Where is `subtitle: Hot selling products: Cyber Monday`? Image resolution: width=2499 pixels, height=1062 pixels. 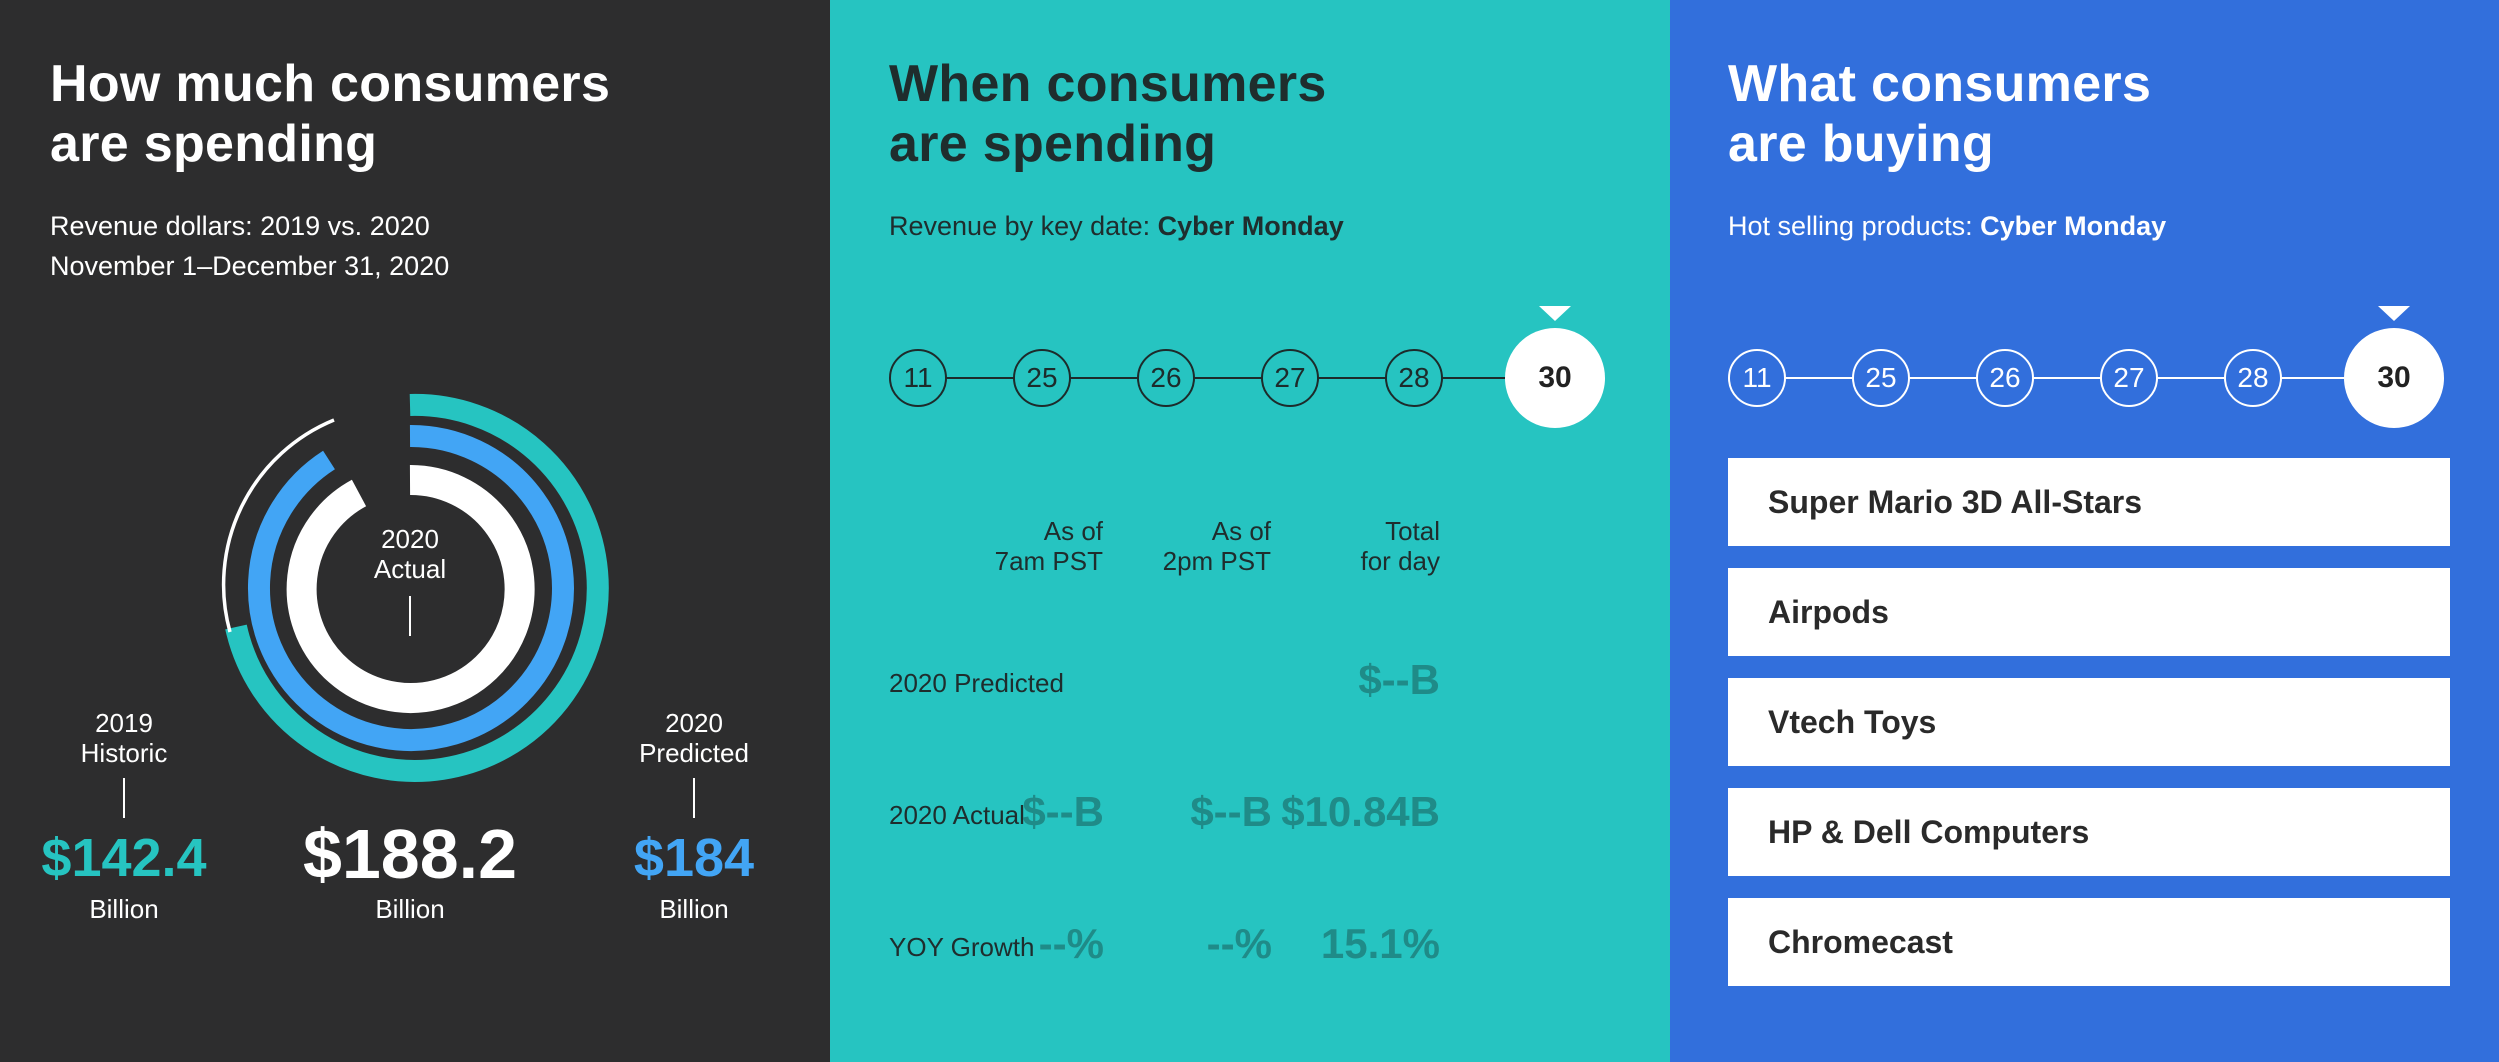
subtitle: Hot selling products: Cyber Monday is located at coordinates (1947, 226).